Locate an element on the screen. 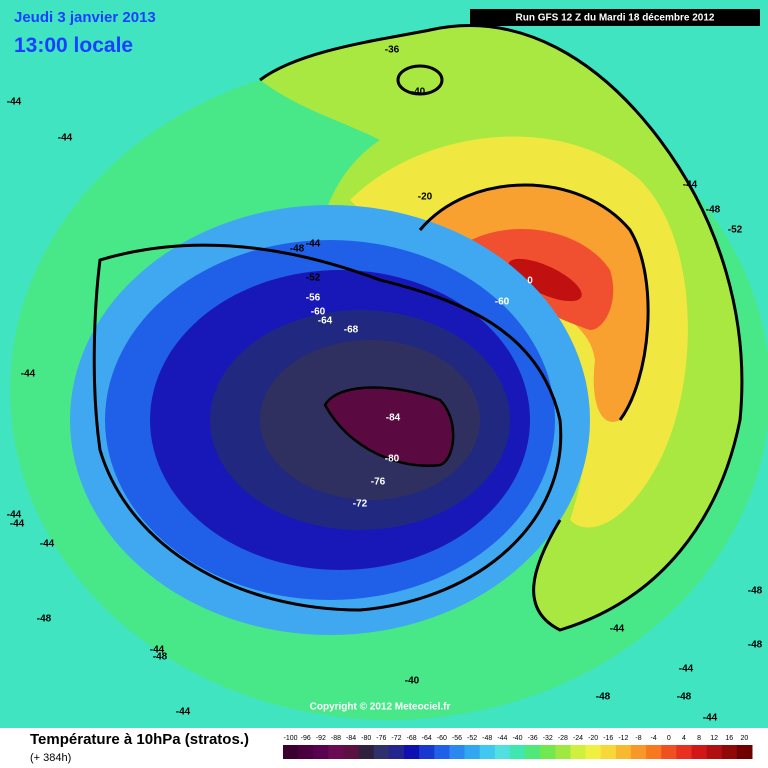  date-label: Jeudi 3 janvier 2013 is located at coordinates (85, 17).